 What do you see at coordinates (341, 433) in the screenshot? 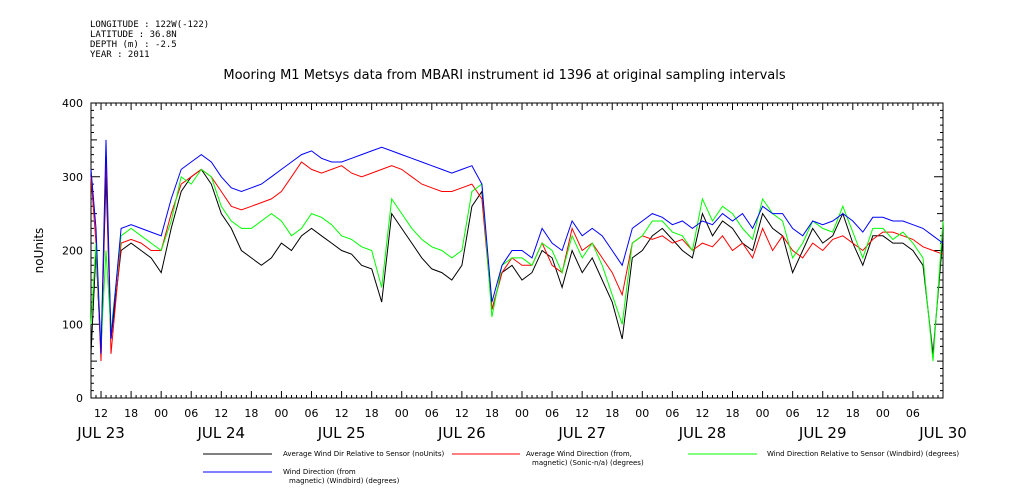
I see `x-date-label: JUL 25` at bounding box center [341, 433].